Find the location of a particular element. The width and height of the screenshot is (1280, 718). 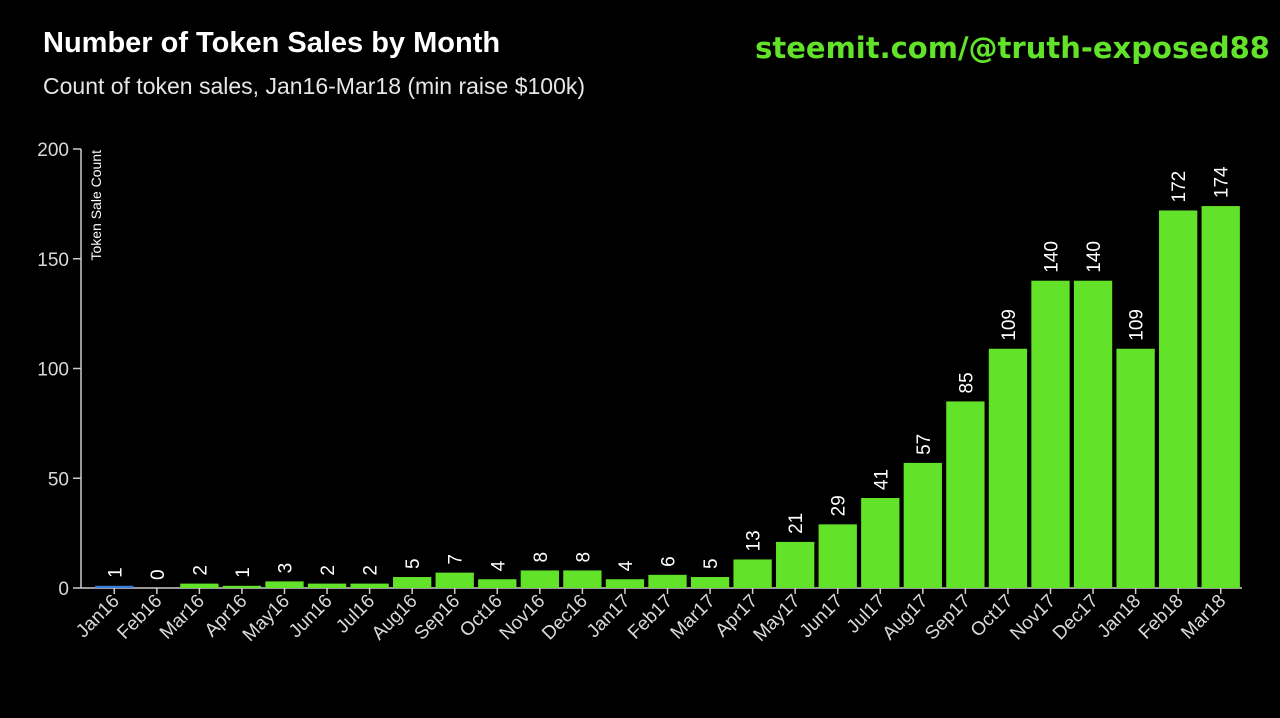

x-tick-label: May16 is located at coordinates (266, 618).